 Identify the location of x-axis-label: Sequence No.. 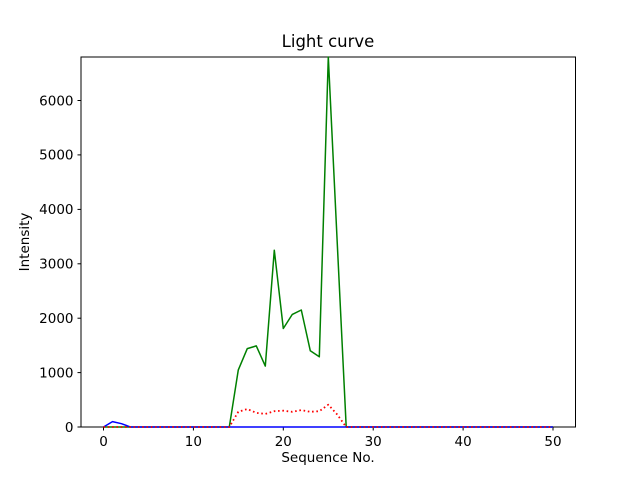
(327, 458).